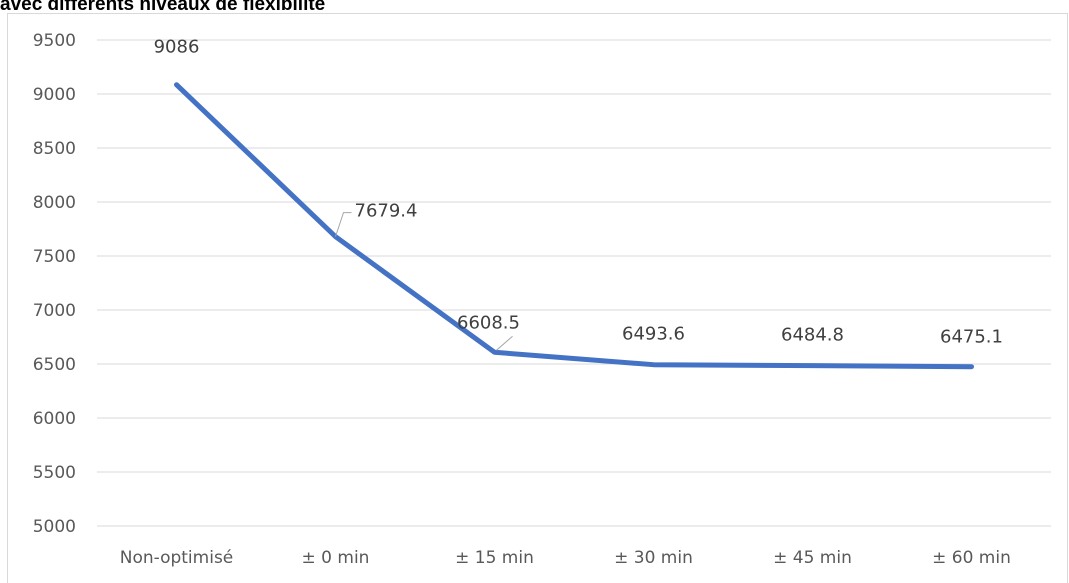  Describe the element at coordinates (653, 334) in the screenshot. I see `data-label: 6493.6` at that location.